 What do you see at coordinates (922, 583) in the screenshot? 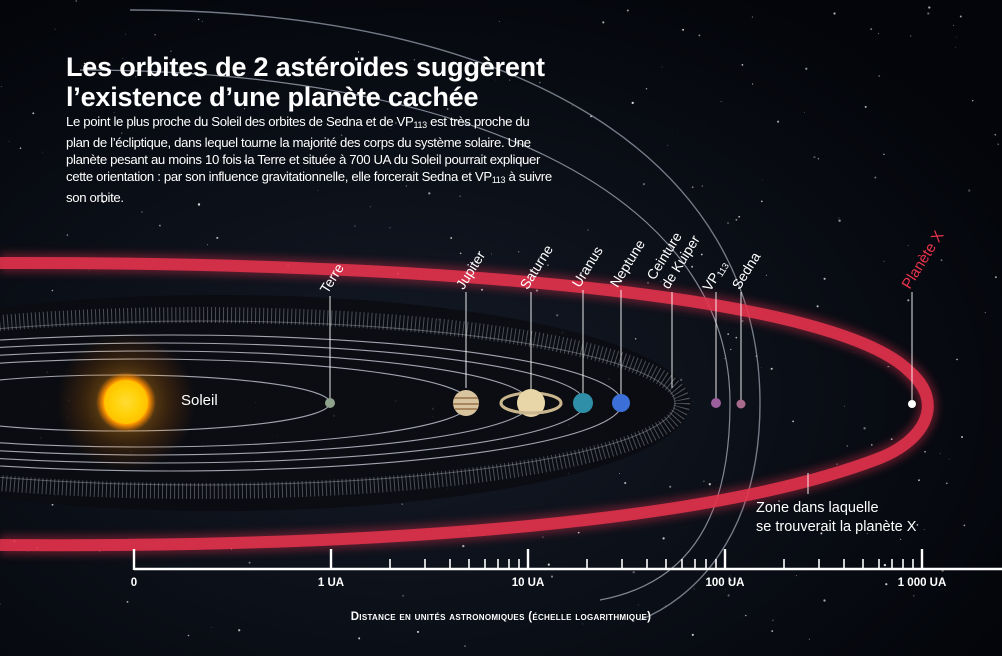
I see `tick-label-1000ua: 1 000 UA` at bounding box center [922, 583].